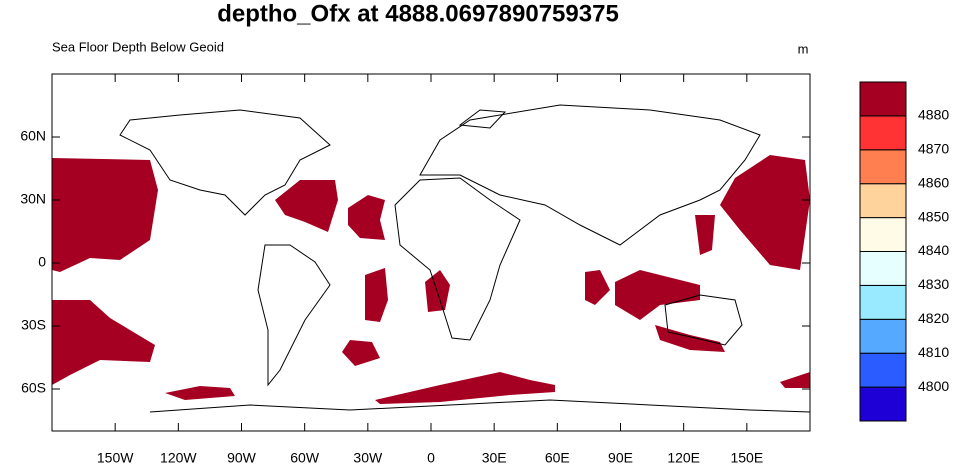  What do you see at coordinates (803, 48) in the screenshot?
I see `units: m` at bounding box center [803, 48].